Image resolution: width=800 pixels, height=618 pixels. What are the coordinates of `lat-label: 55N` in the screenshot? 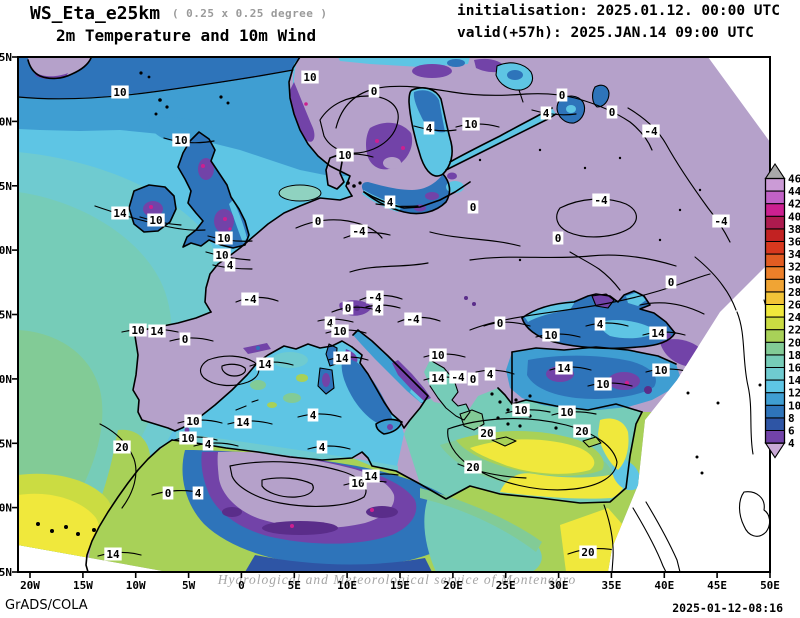 It's located at (6, 186).